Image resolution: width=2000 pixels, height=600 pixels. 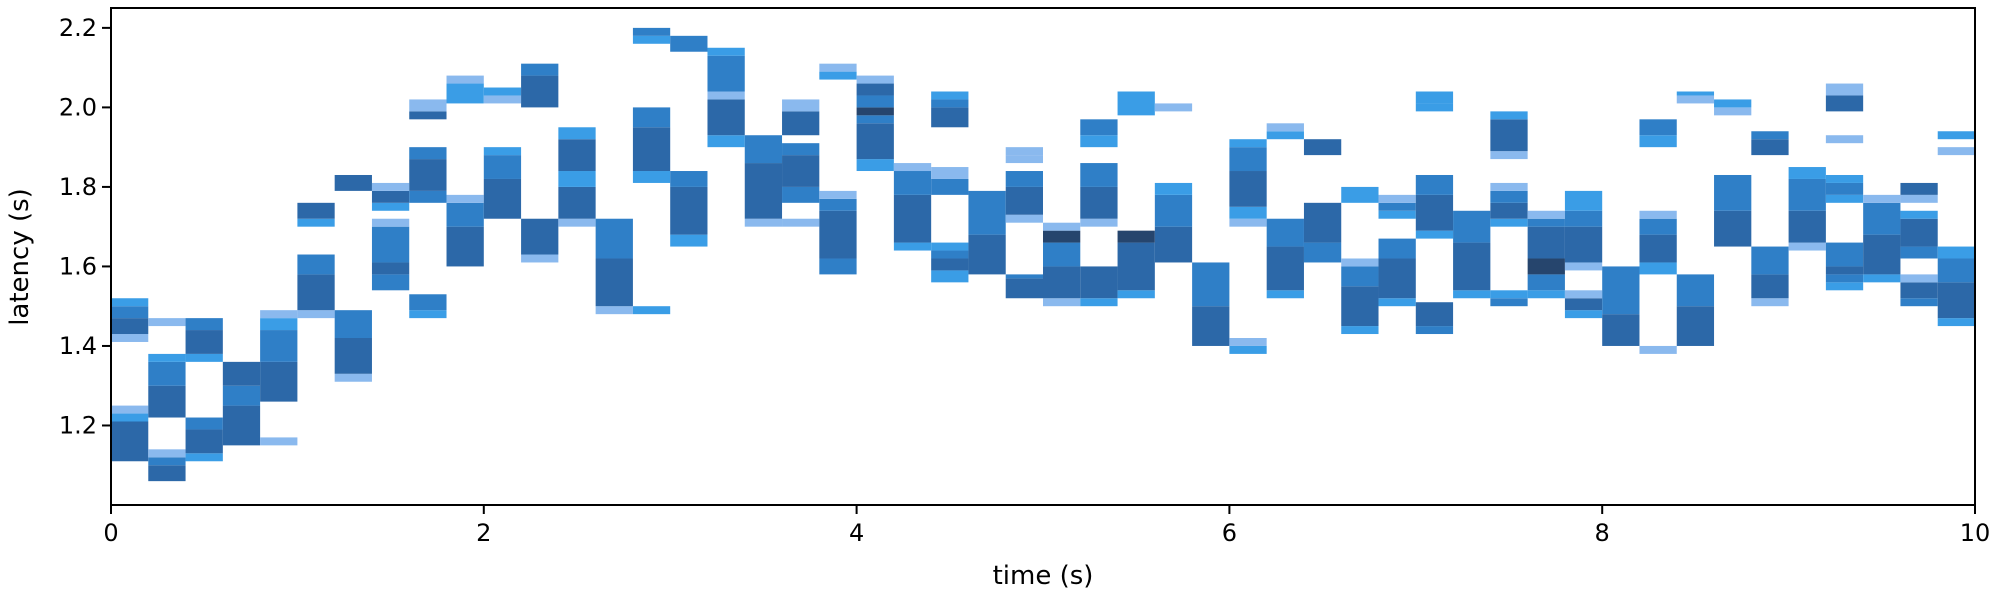 What do you see at coordinates (1229, 533) in the screenshot?
I see `x-tick-label: 6` at bounding box center [1229, 533].